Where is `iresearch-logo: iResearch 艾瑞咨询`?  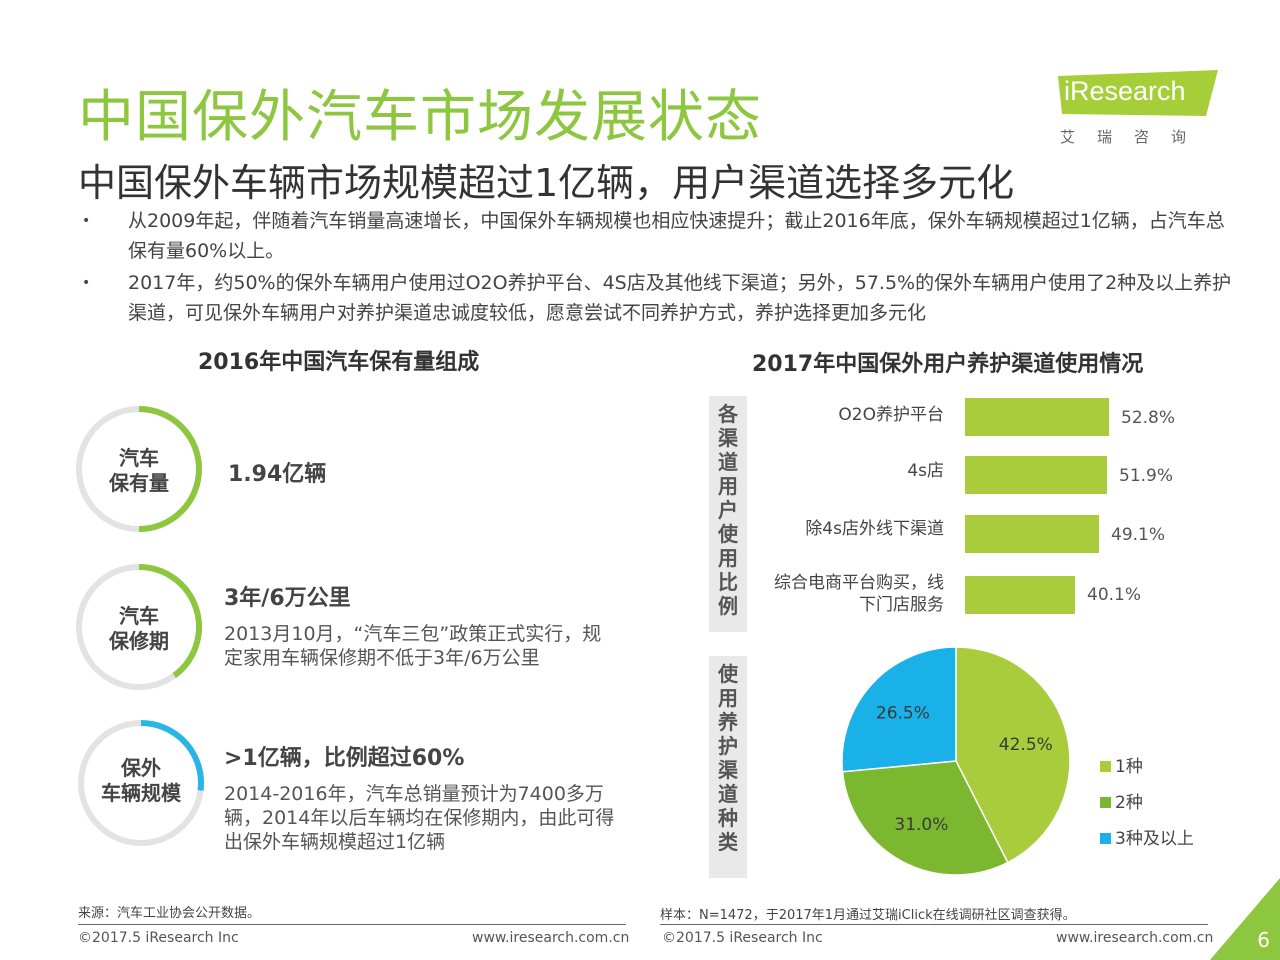 iresearch-logo: iResearch 艾瑞咨询 is located at coordinates (1139, 110).